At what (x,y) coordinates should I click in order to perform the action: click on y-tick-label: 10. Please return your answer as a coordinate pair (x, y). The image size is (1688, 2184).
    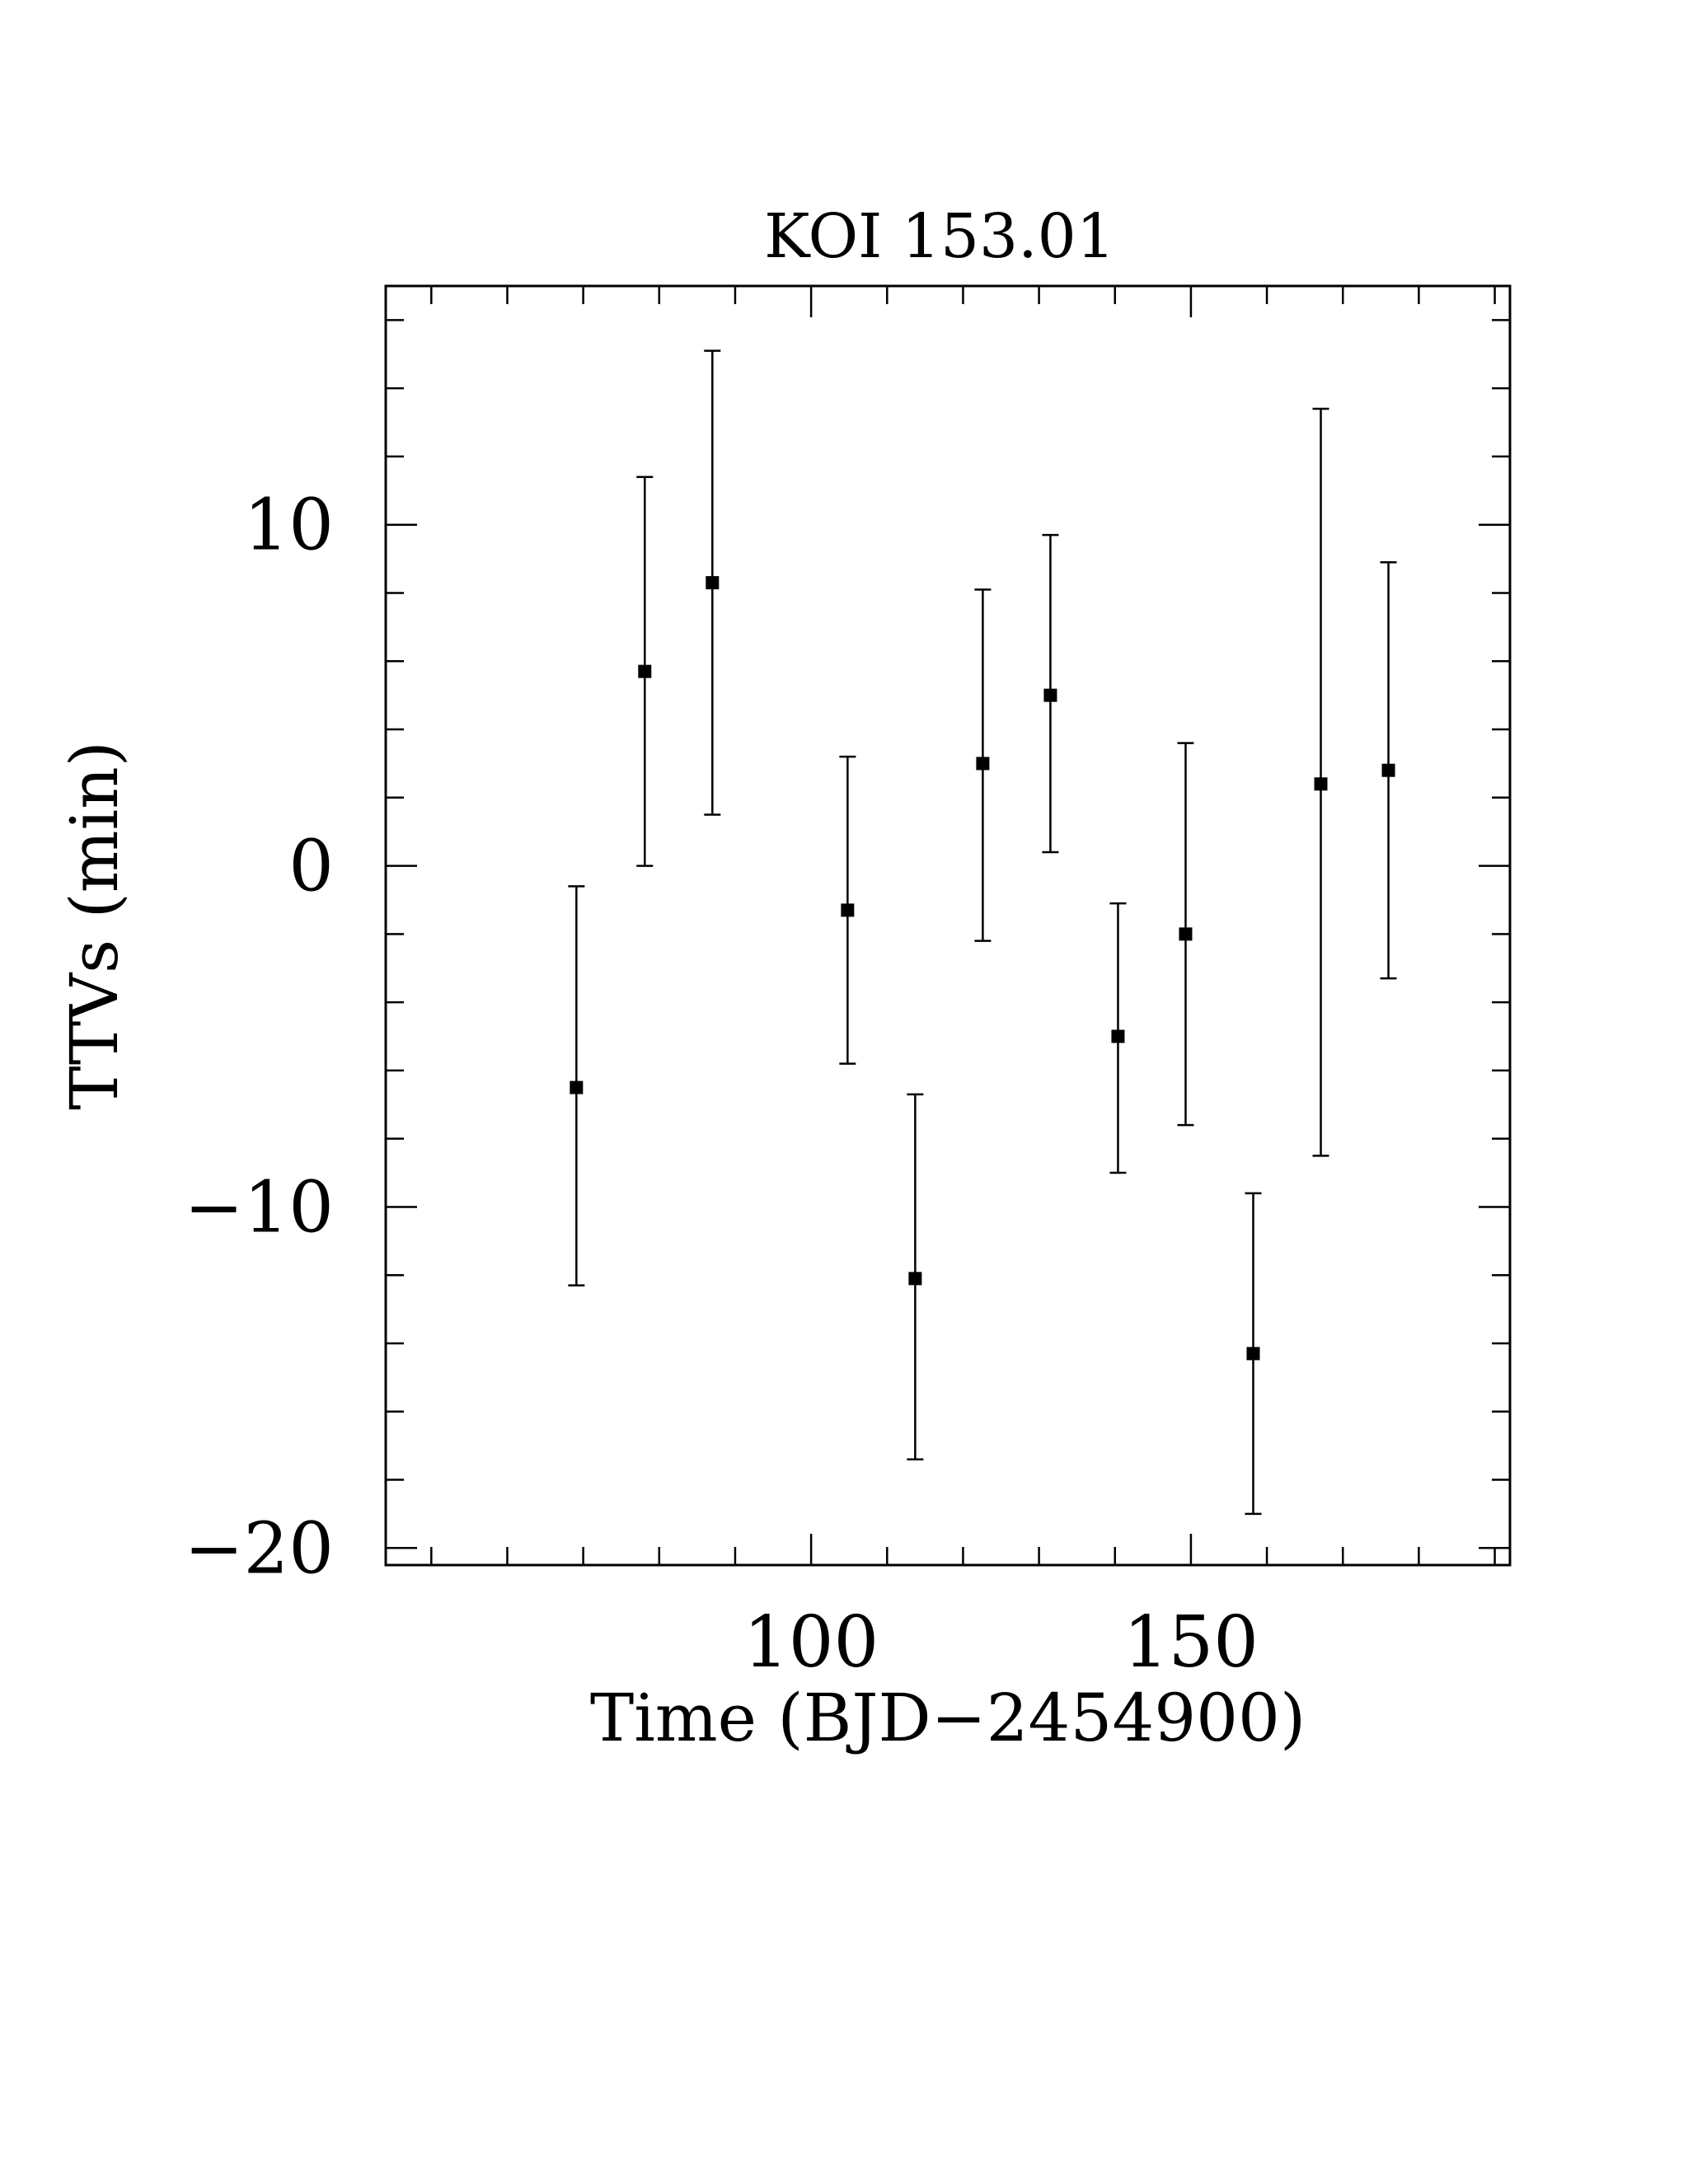
    Looking at the image, I should click on (289, 526).